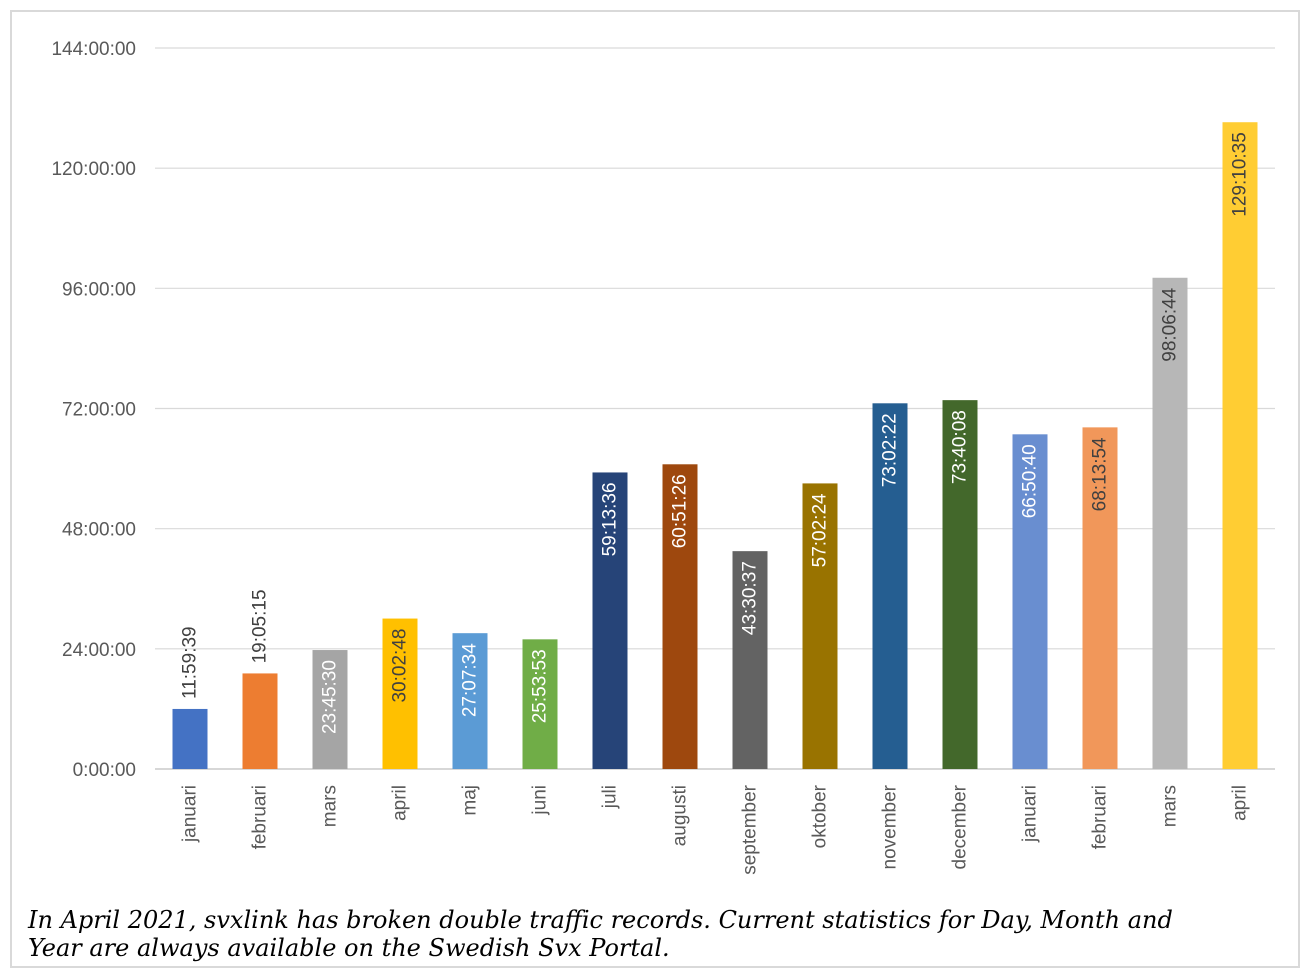 This screenshot has height=978, width=1312. Describe the element at coordinates (1100, 474) in the screenshot. I see `data-label: 68:13:54` at that location.